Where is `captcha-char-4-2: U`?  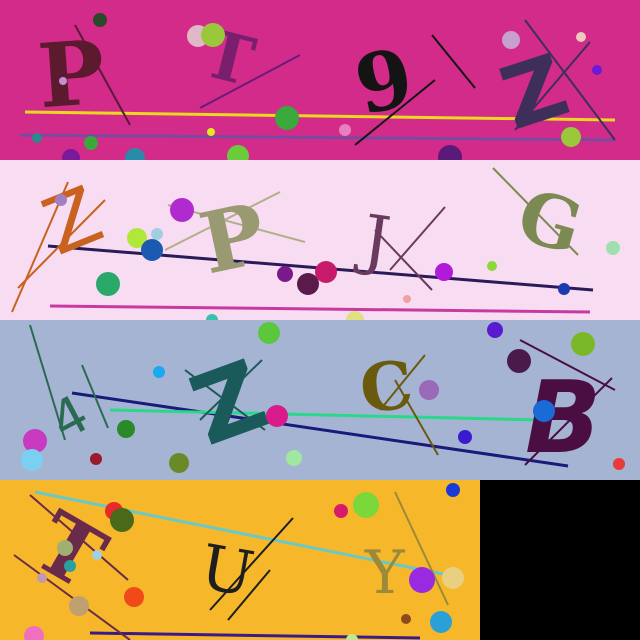
captcha-char-4-2: U is located at coordinates (227, 570).